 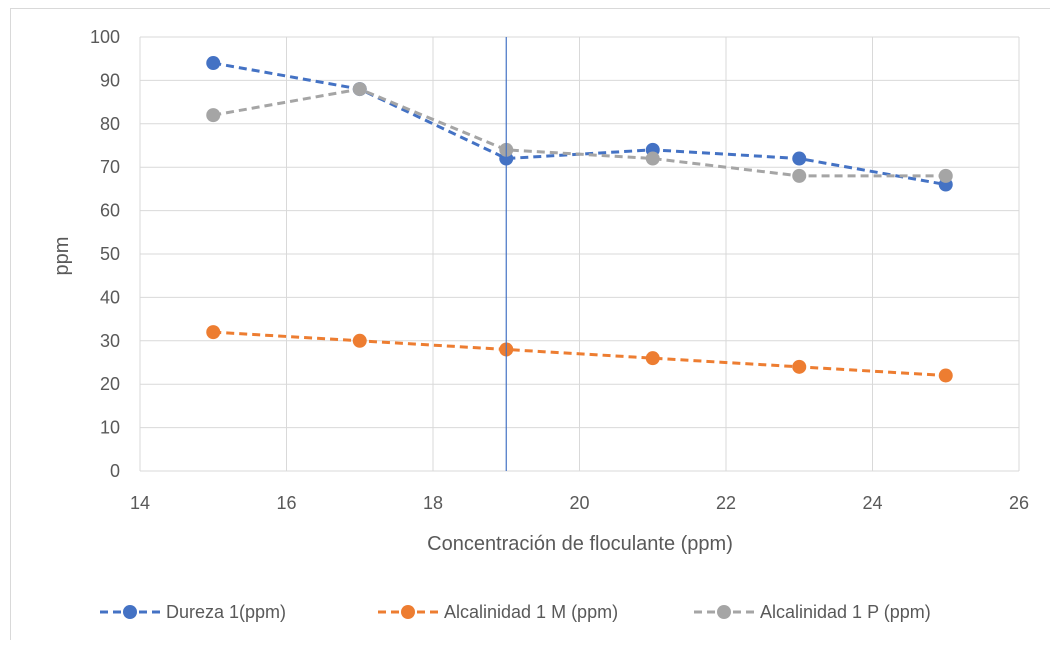 I want to click on y-tick-label: 80, so click(x=110, y=124).